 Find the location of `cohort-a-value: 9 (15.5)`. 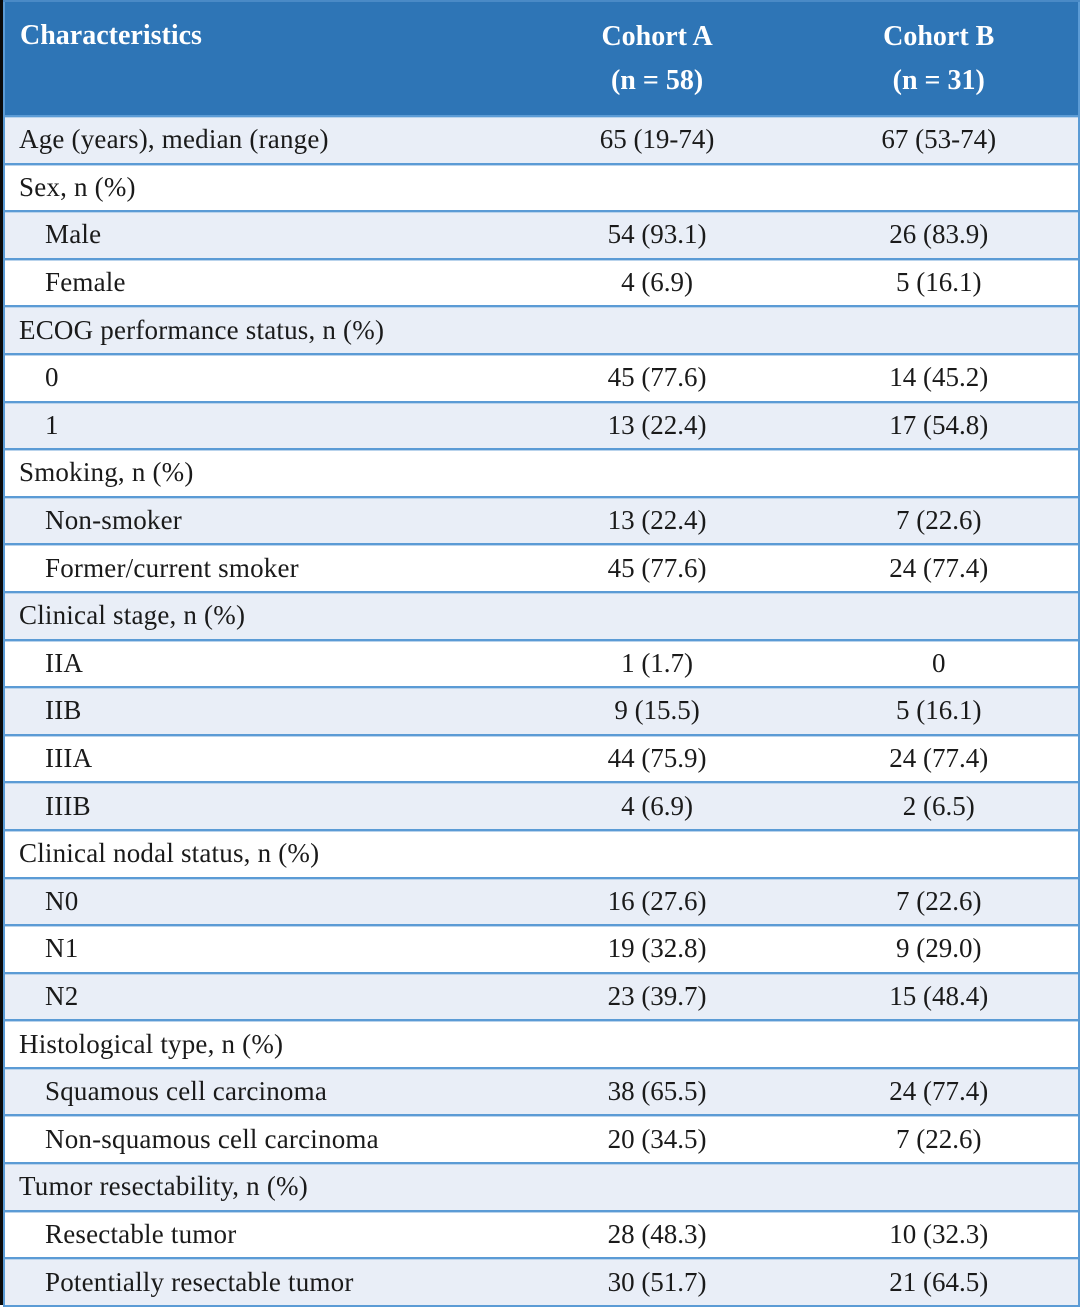

cohort-a-value: 9 (15.5) is located at coordinates (657, 710).